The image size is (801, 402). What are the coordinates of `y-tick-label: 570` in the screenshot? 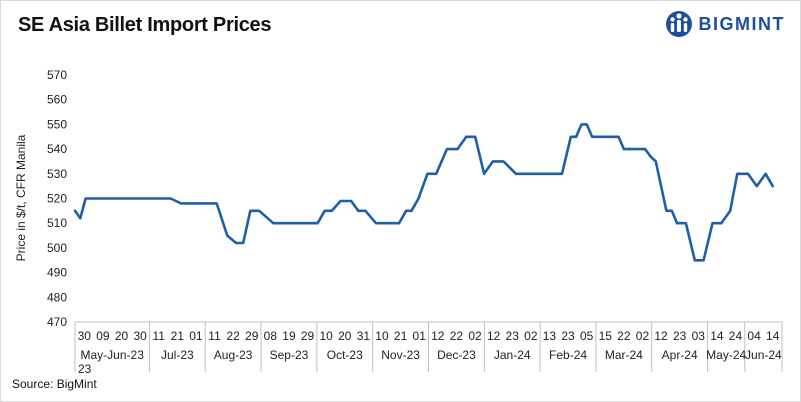 It's located at (57, 75).